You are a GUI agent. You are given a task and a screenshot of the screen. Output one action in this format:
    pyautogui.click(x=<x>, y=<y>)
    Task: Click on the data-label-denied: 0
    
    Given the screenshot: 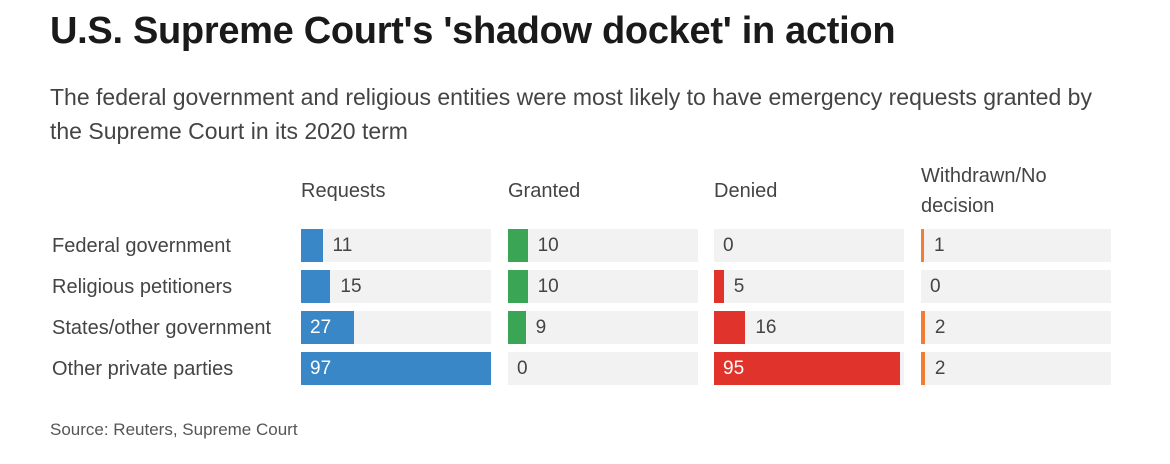 What is the action you would take?
    pyautogui.click(x=728, y=245)
    